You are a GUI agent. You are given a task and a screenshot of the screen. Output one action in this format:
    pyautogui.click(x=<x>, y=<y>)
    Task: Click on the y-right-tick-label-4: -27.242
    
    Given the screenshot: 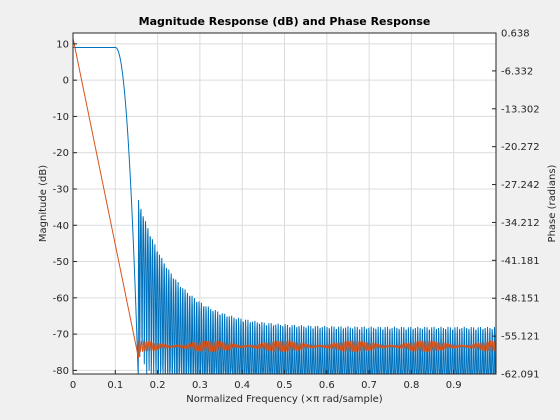 What is the action you would take?
    pyautogui.click(x=520, y=185)
    